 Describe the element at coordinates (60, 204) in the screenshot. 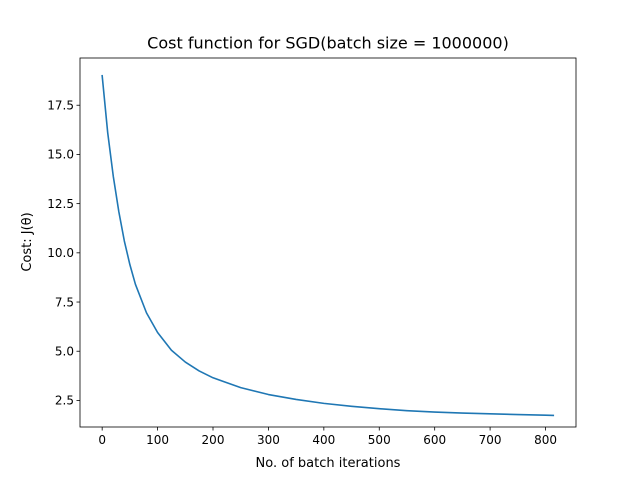

I see `y-tick-label: 12.5` at that location.